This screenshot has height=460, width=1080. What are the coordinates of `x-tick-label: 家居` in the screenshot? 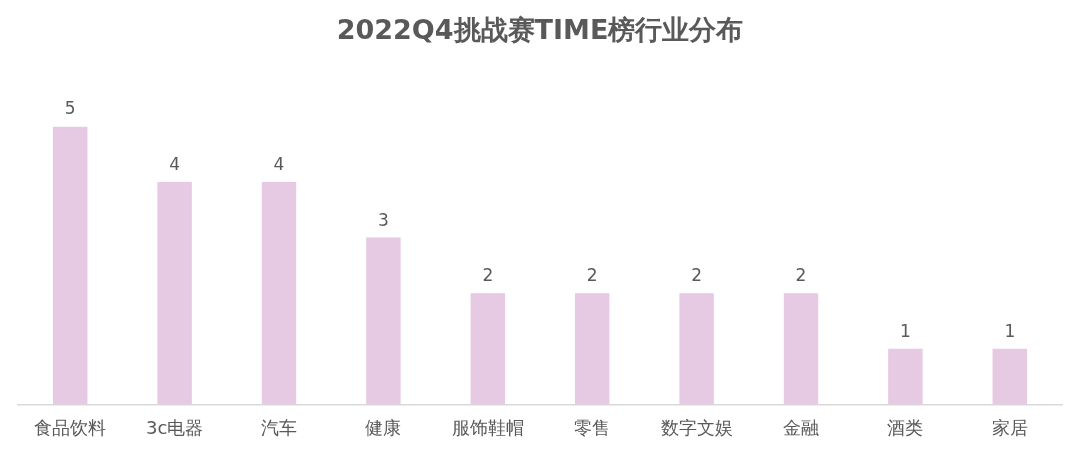 It's located at (1009, 427).